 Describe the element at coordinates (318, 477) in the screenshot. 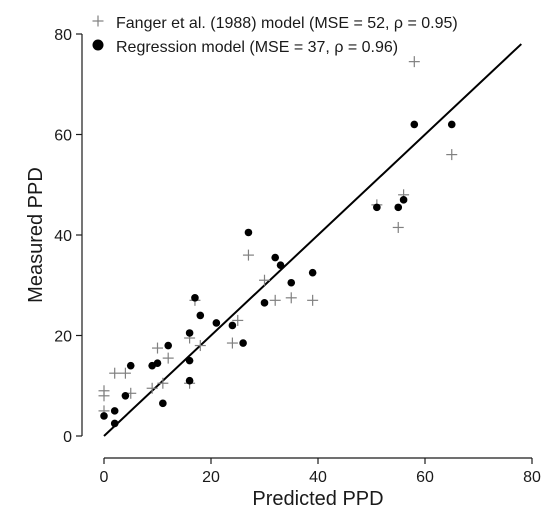

I see `x-tick-label: 40` at that location.